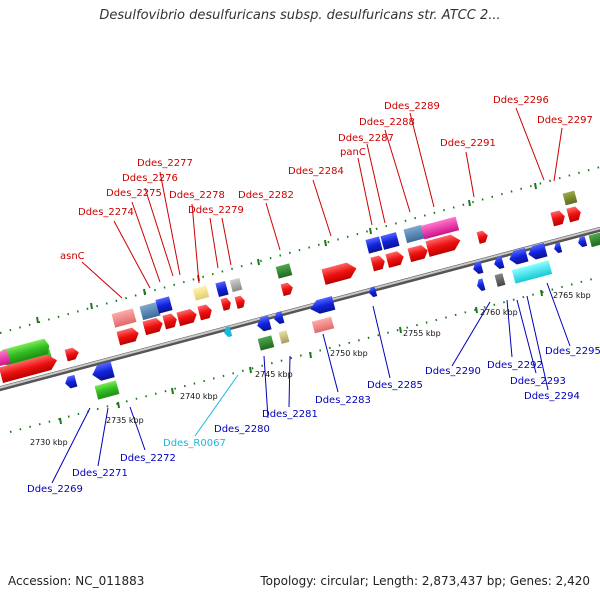 The height and width of the screenshot is (600, 600). What do you see at coordinates (55, 489) in the screenshot?
I see `gene-label: Ddes_2269` at bounding box center [55, 489].